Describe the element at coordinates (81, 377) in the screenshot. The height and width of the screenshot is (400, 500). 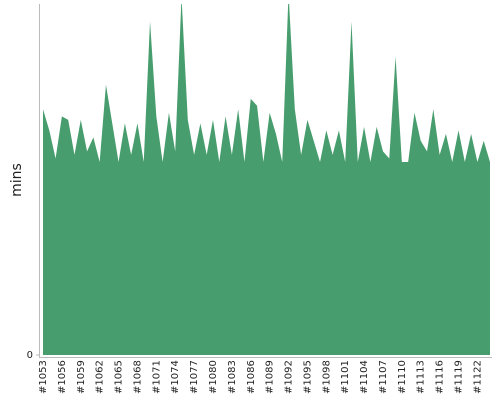
I see `x-tick-label: #1059` at that location.